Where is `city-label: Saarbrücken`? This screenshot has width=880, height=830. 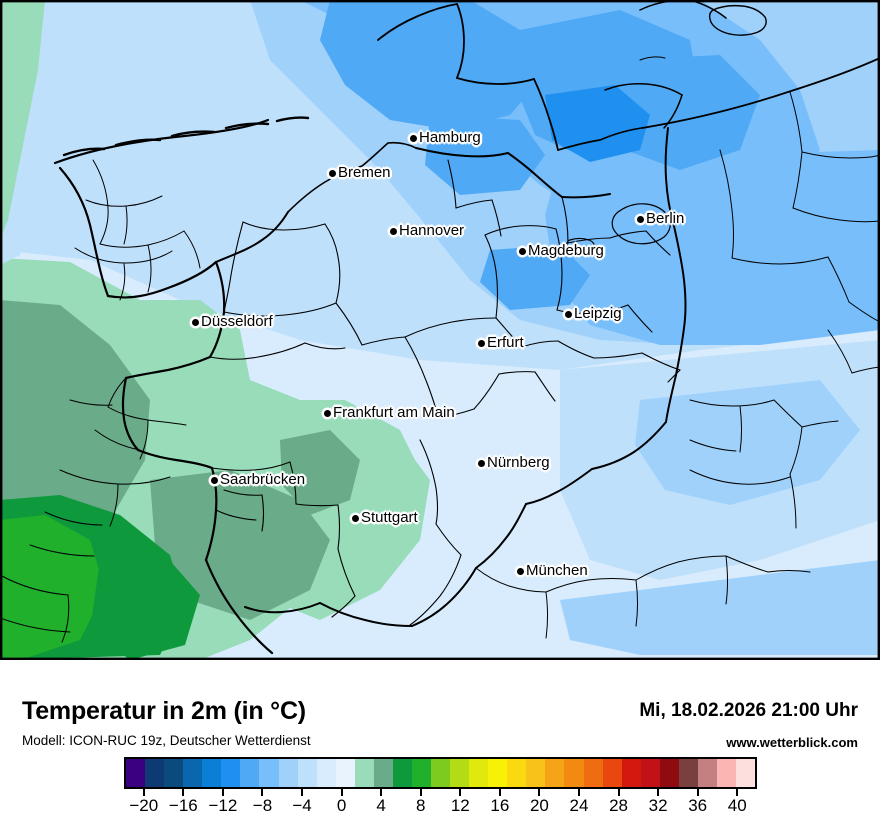 city-label: Saarbrücken is located at coordinates (263, 479).